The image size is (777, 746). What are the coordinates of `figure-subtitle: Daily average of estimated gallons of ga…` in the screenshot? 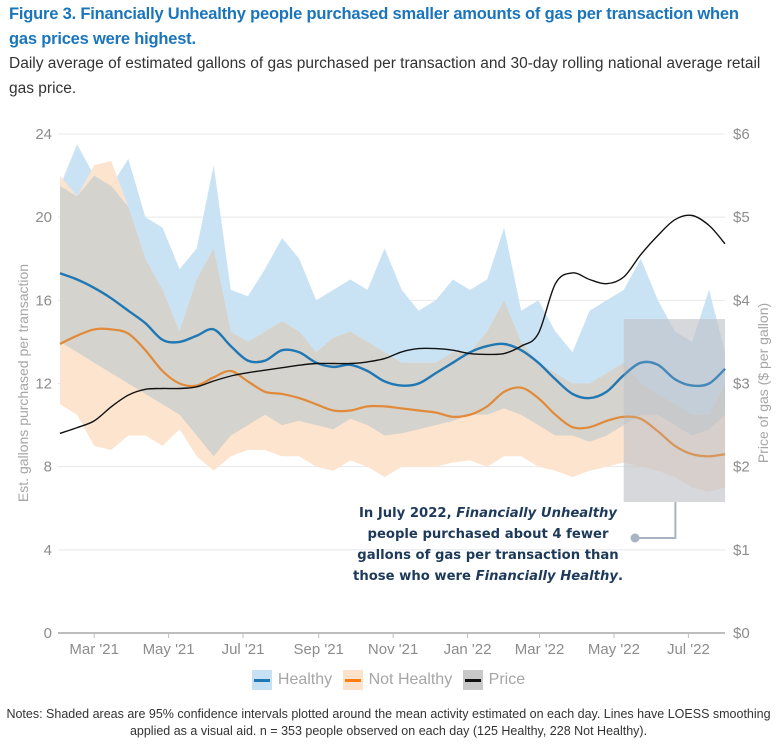 It's located at (385, 76).